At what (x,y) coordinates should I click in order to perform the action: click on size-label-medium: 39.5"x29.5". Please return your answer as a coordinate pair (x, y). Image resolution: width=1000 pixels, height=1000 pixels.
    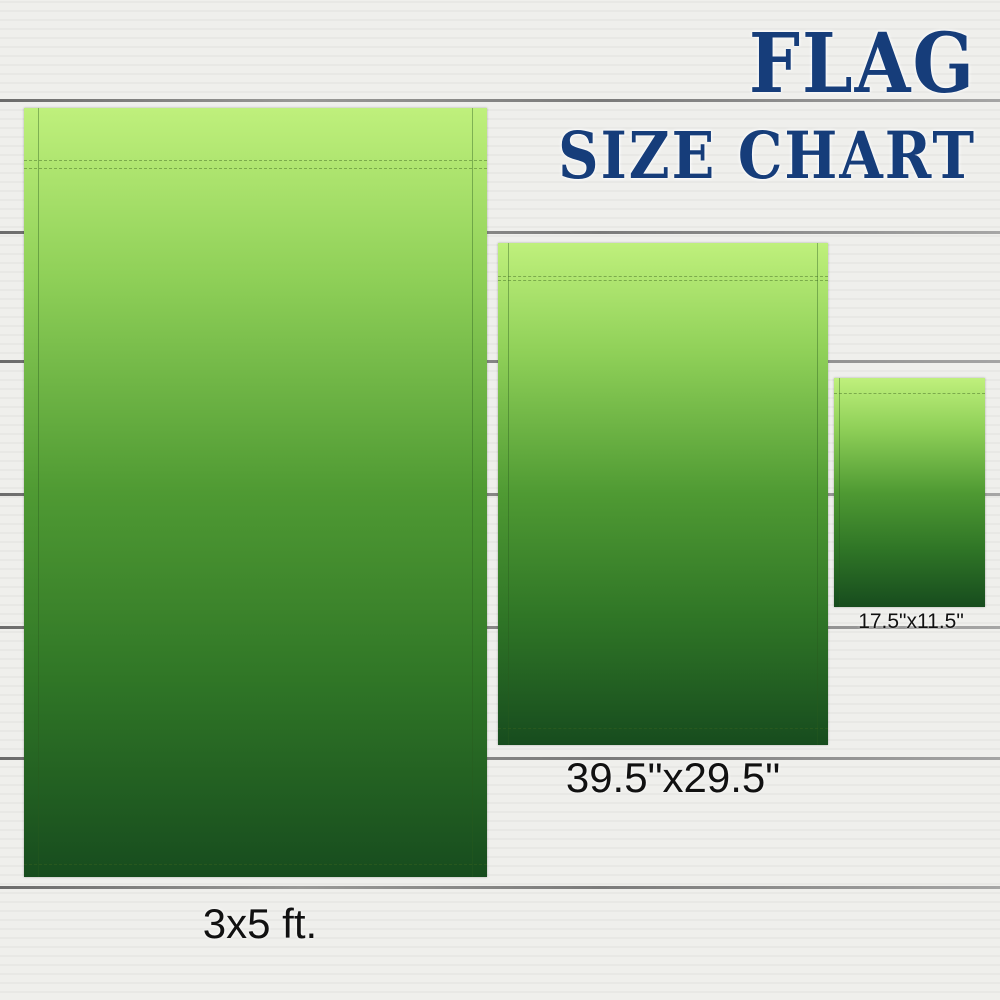
    Looking at the image, I should click on (673, 777).